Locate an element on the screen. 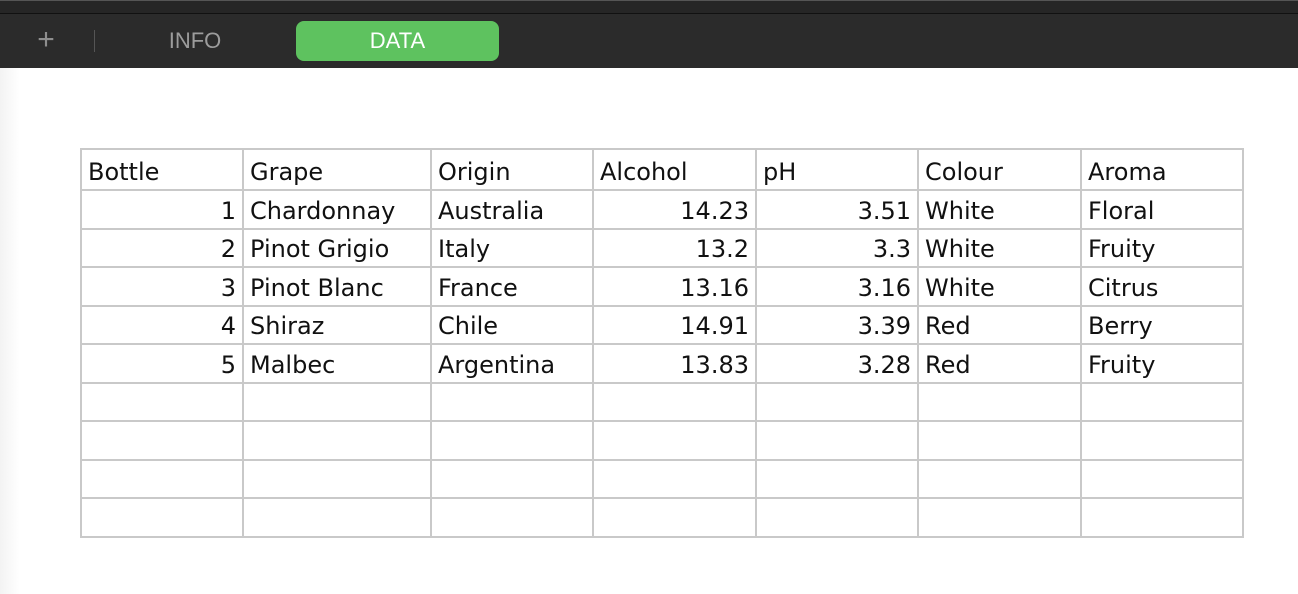  header-cell-origin: Origin is located at coordinates (512, 169).